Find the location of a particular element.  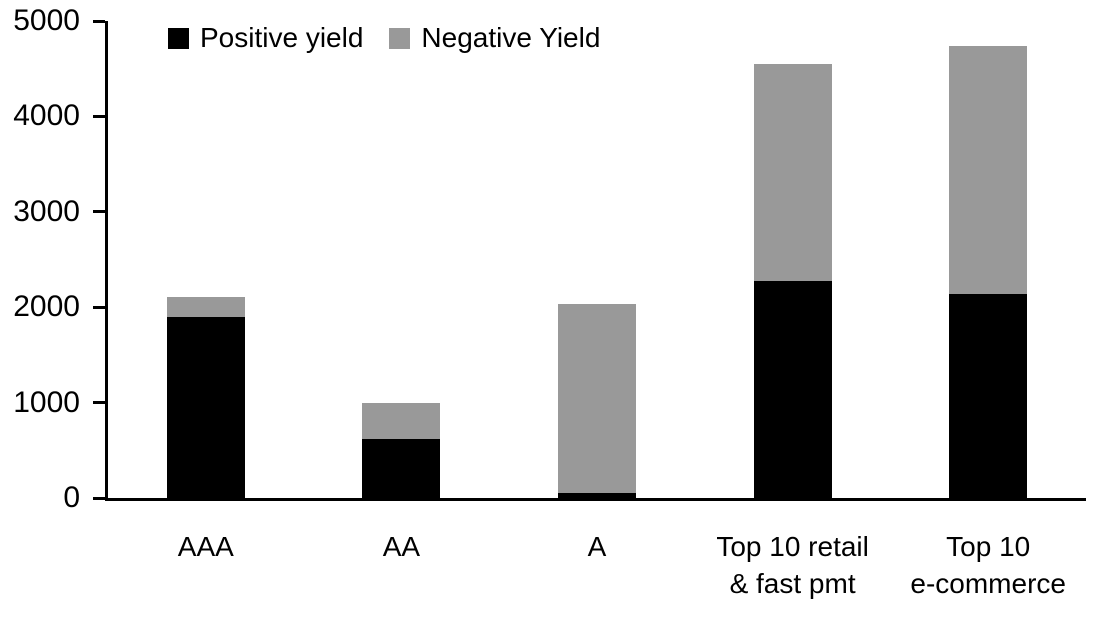

bar-aa is located at coordinates (401, 450).